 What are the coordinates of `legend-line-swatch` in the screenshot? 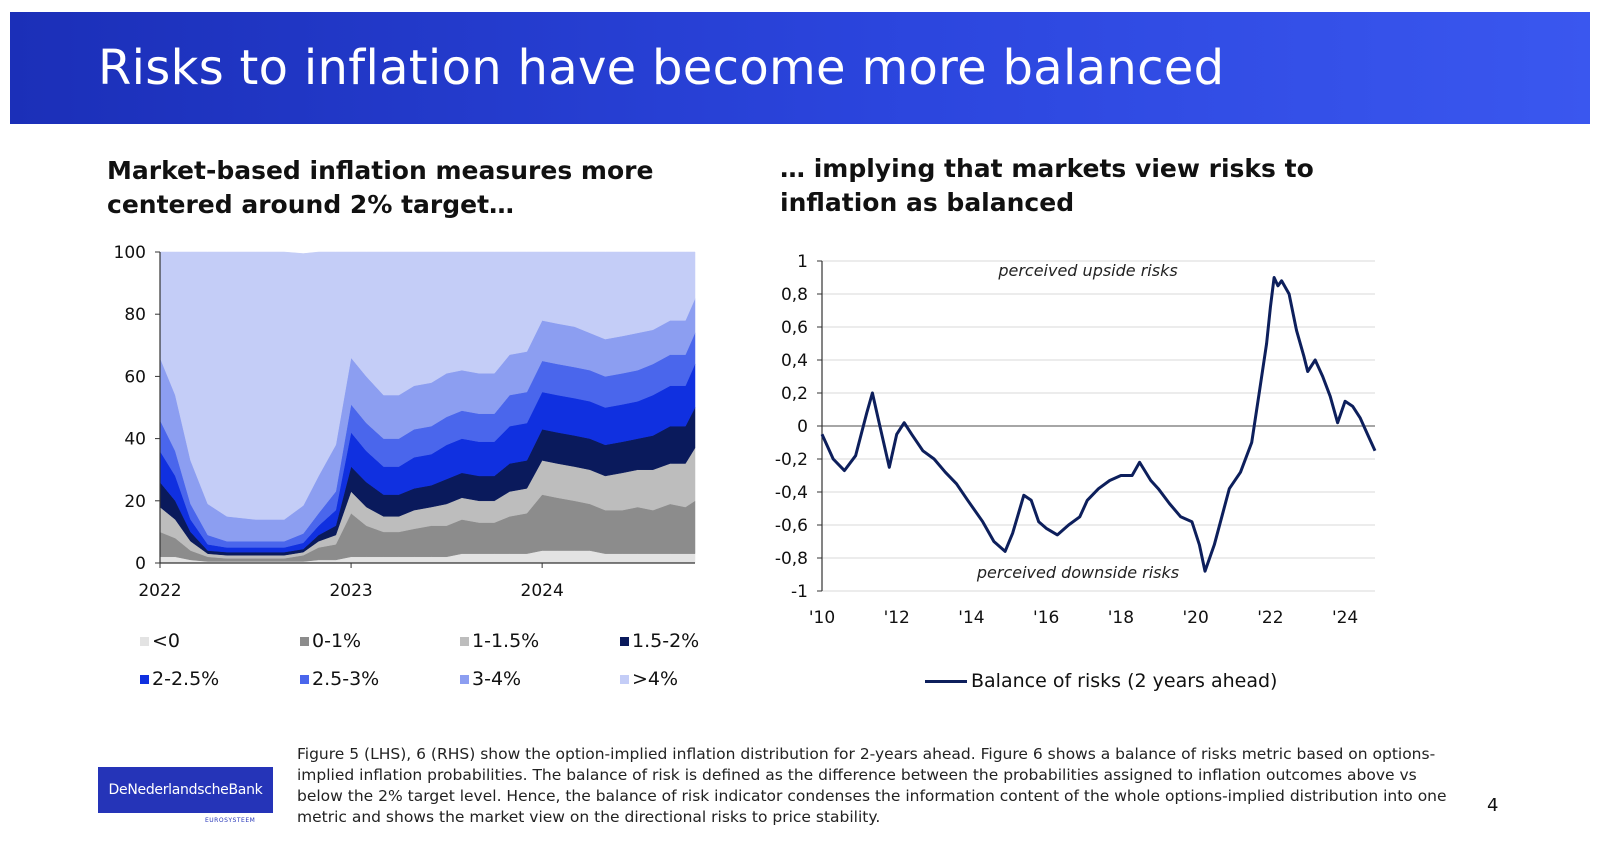 It's located at (946, 681).